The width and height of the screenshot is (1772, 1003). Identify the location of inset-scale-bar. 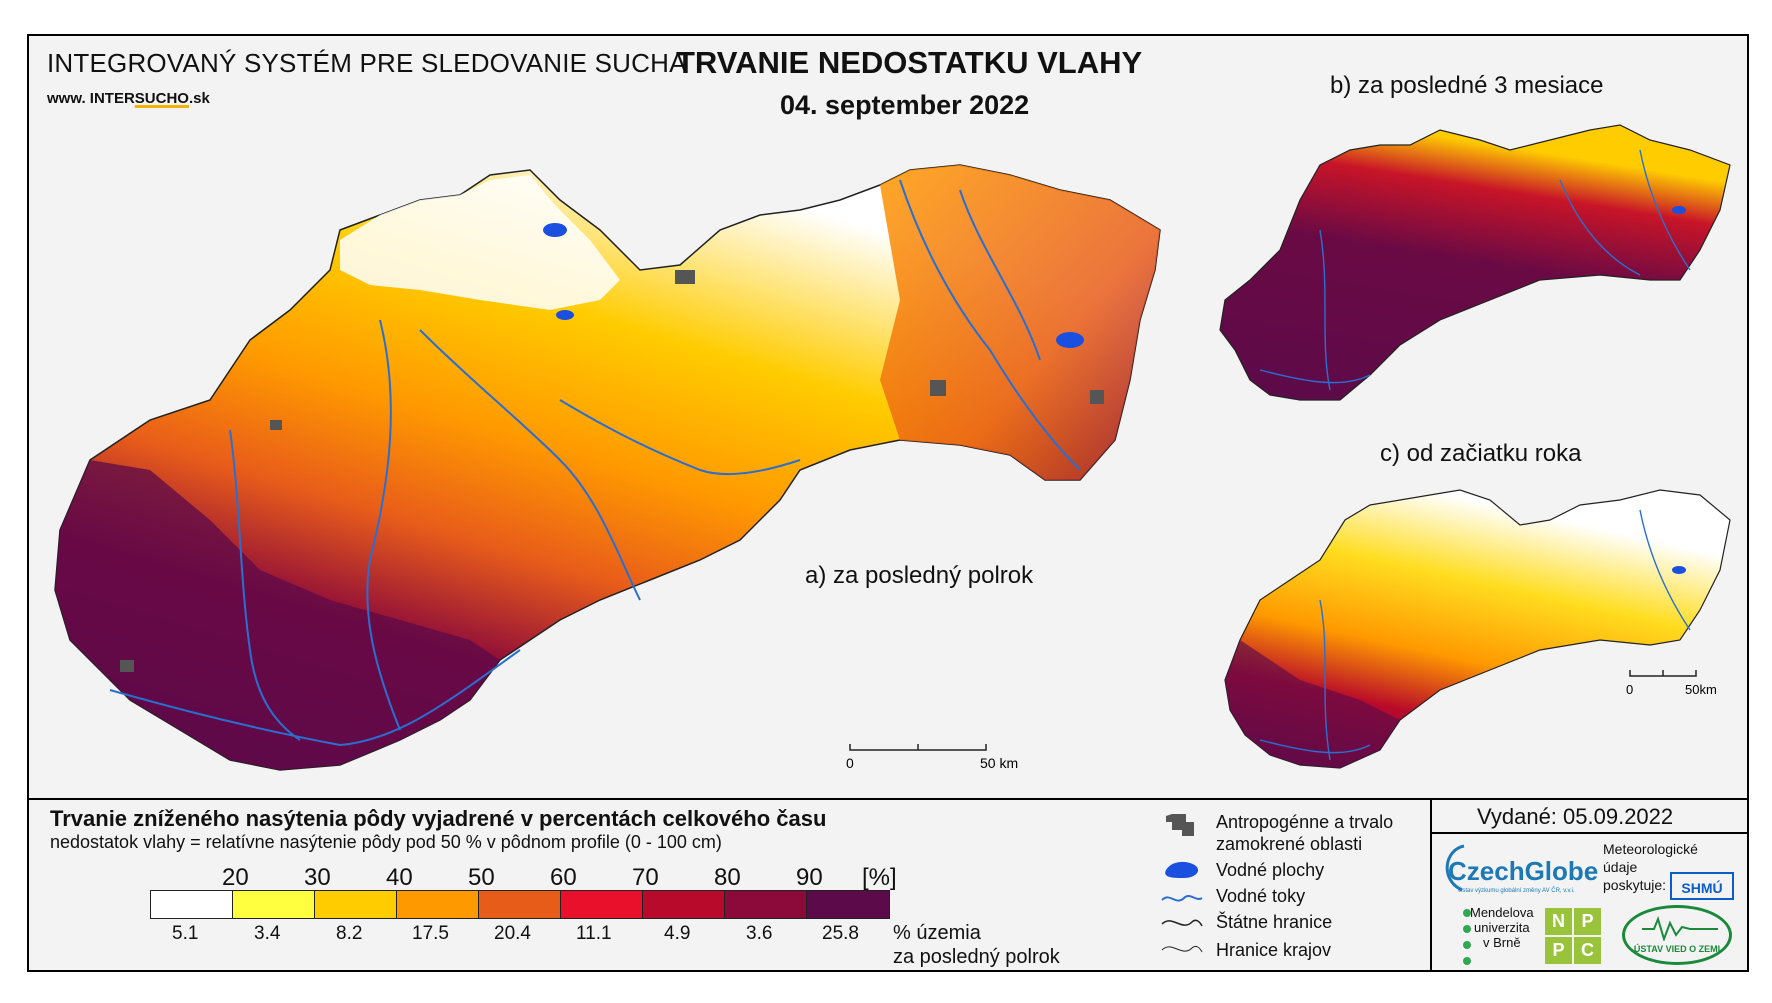
(1663, 673).